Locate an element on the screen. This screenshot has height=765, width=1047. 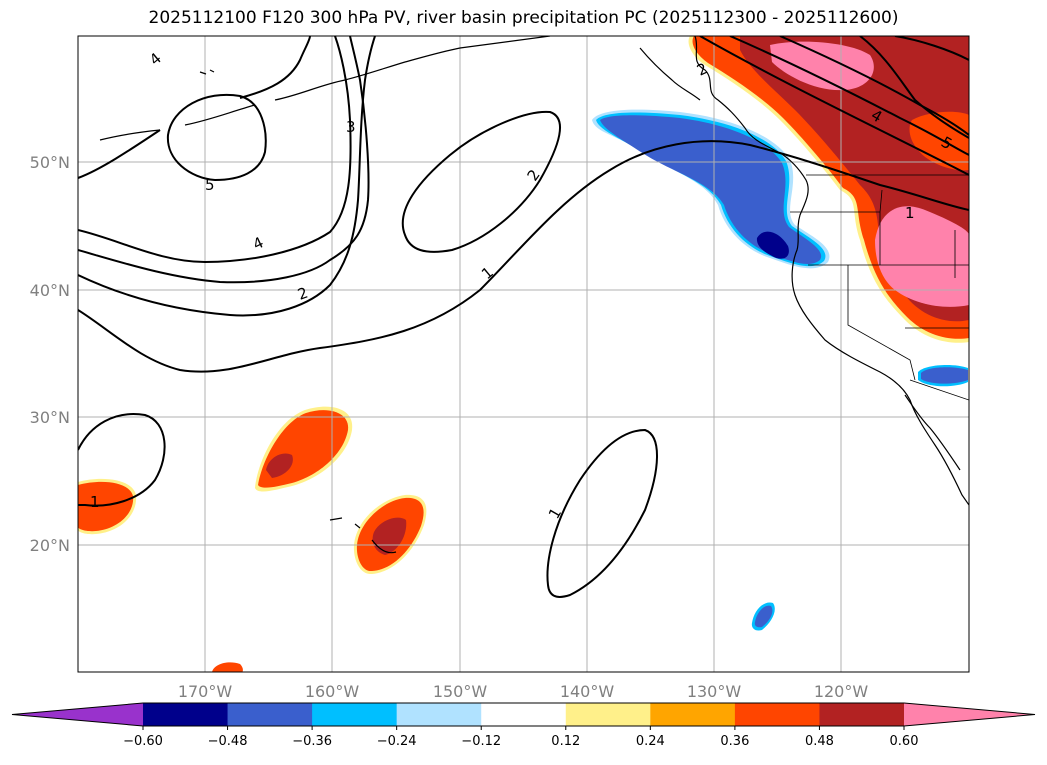
lat-label: 40°N is located at coordinates (50, 290).